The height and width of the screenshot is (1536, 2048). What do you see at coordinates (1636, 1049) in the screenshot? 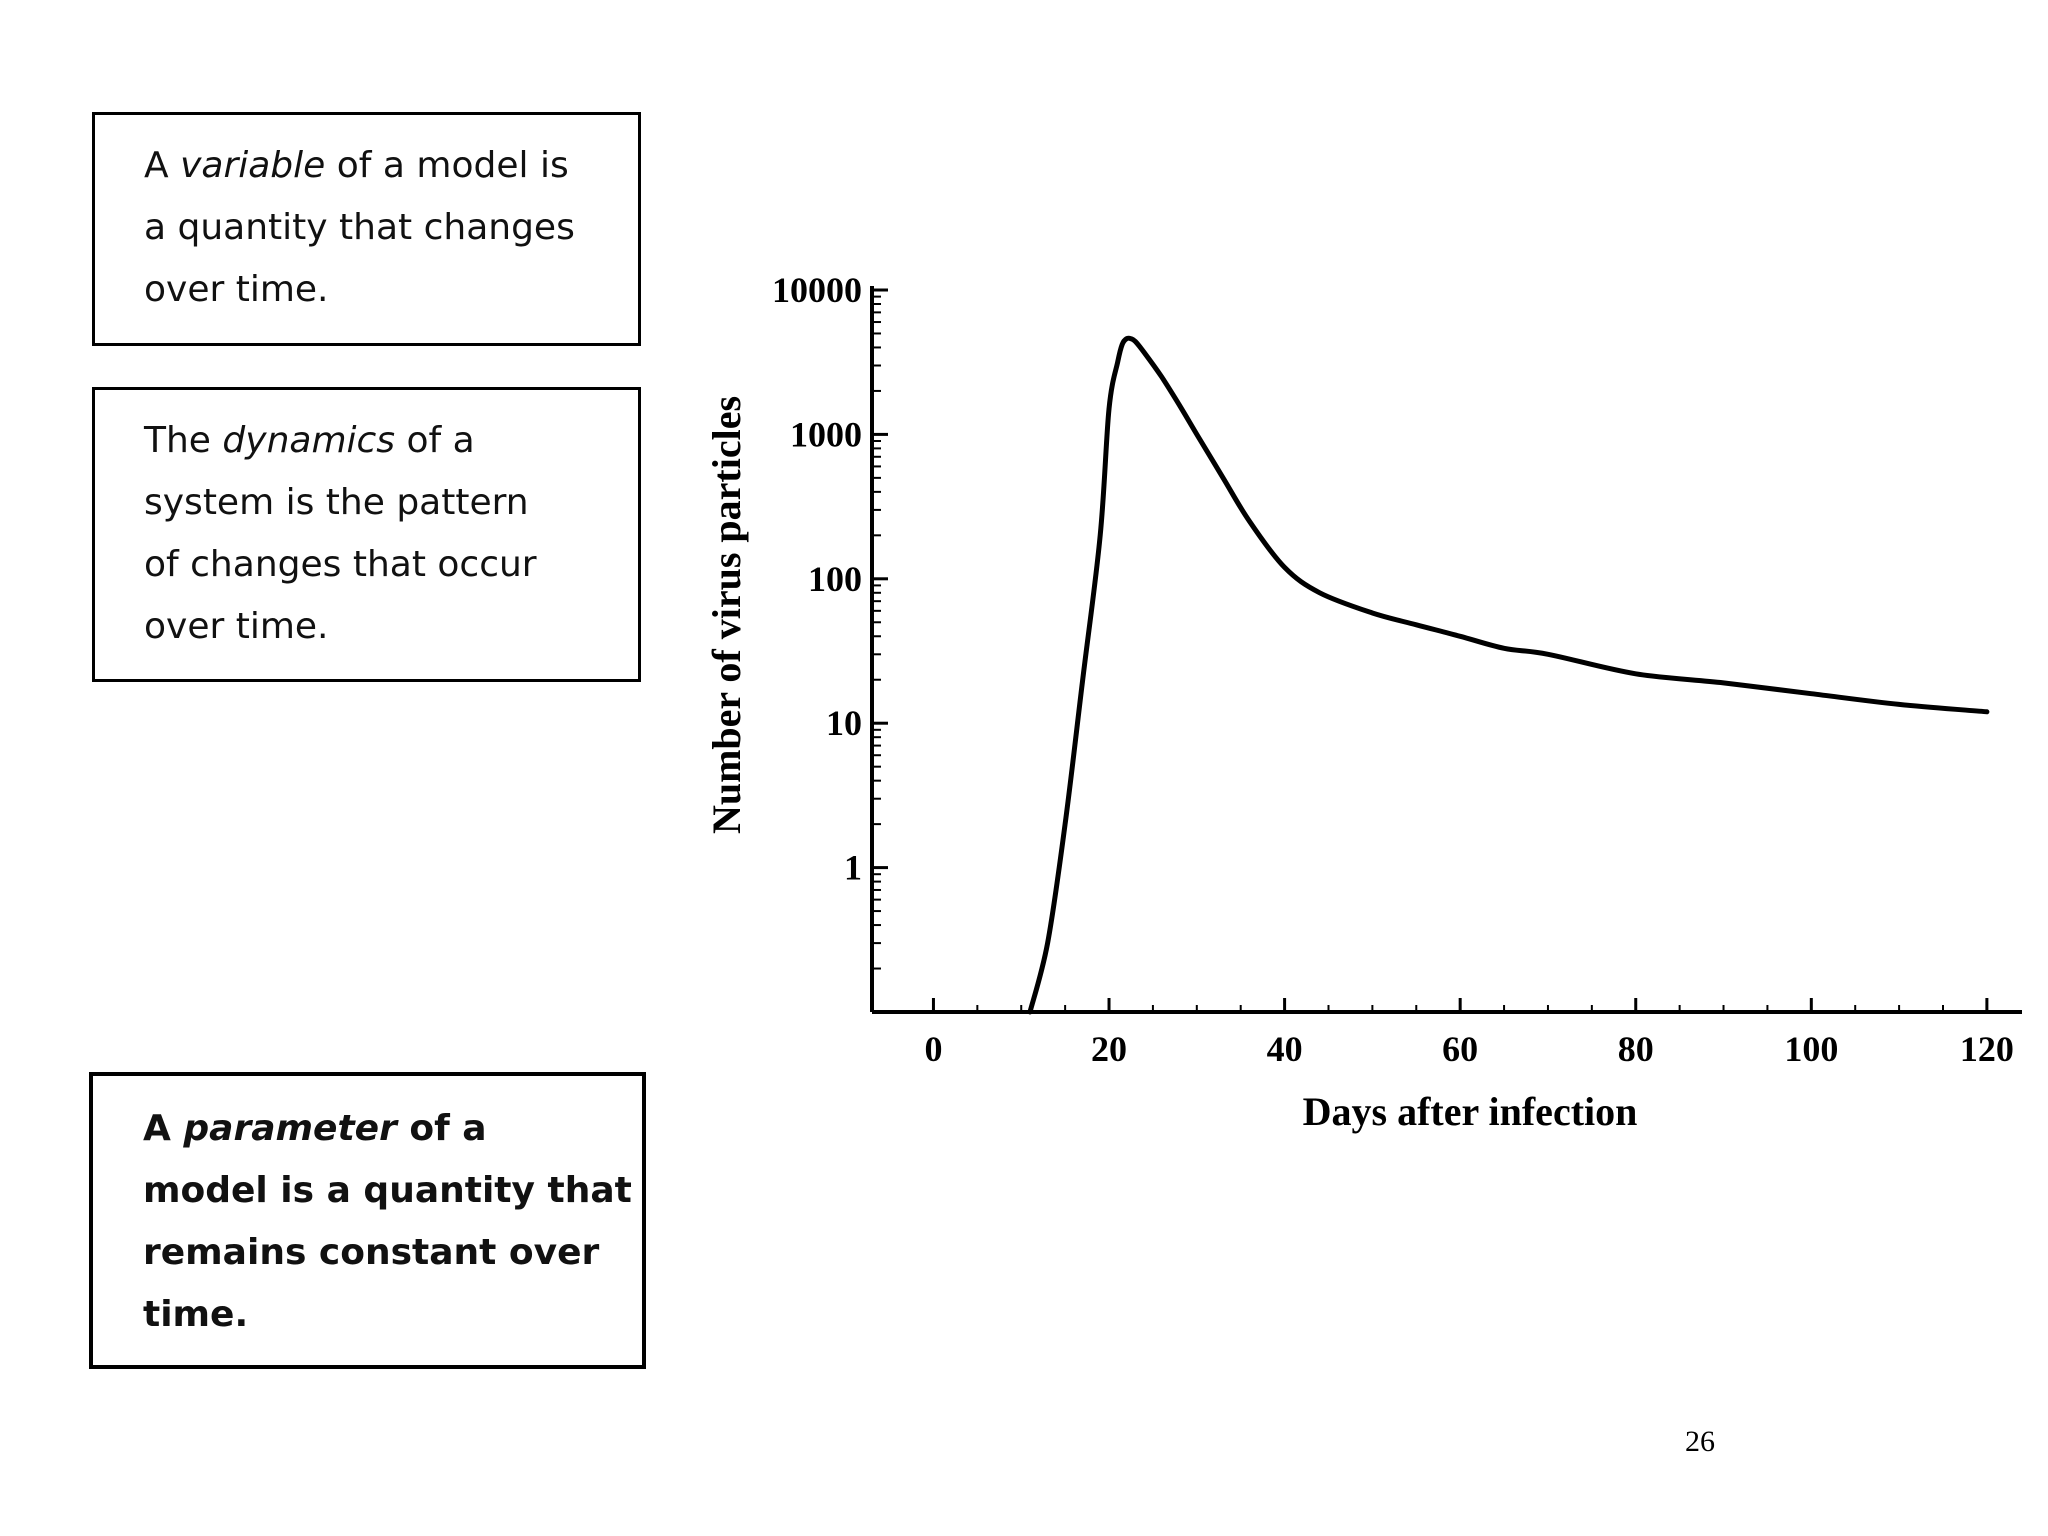
I see `x-tick-label: 80` at bounding box center [1636, 1049].